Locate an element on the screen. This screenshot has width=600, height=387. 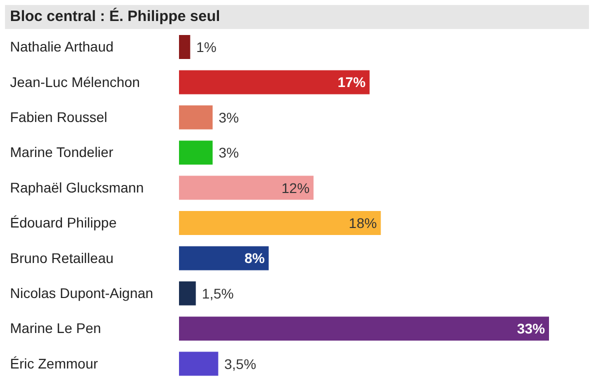
y-tick-label: Nicolas Dupont-Aignan is located at coordinates (82, 293).